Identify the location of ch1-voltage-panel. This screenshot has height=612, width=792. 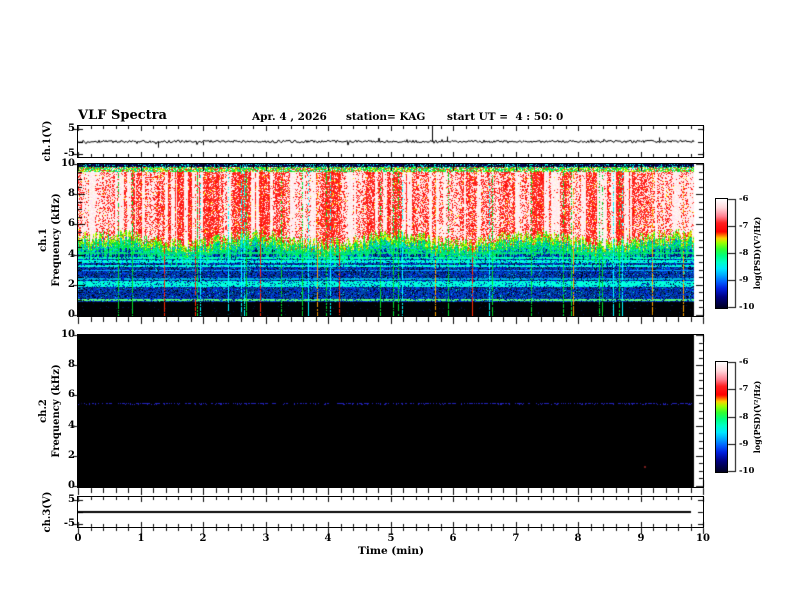
(390, 141).